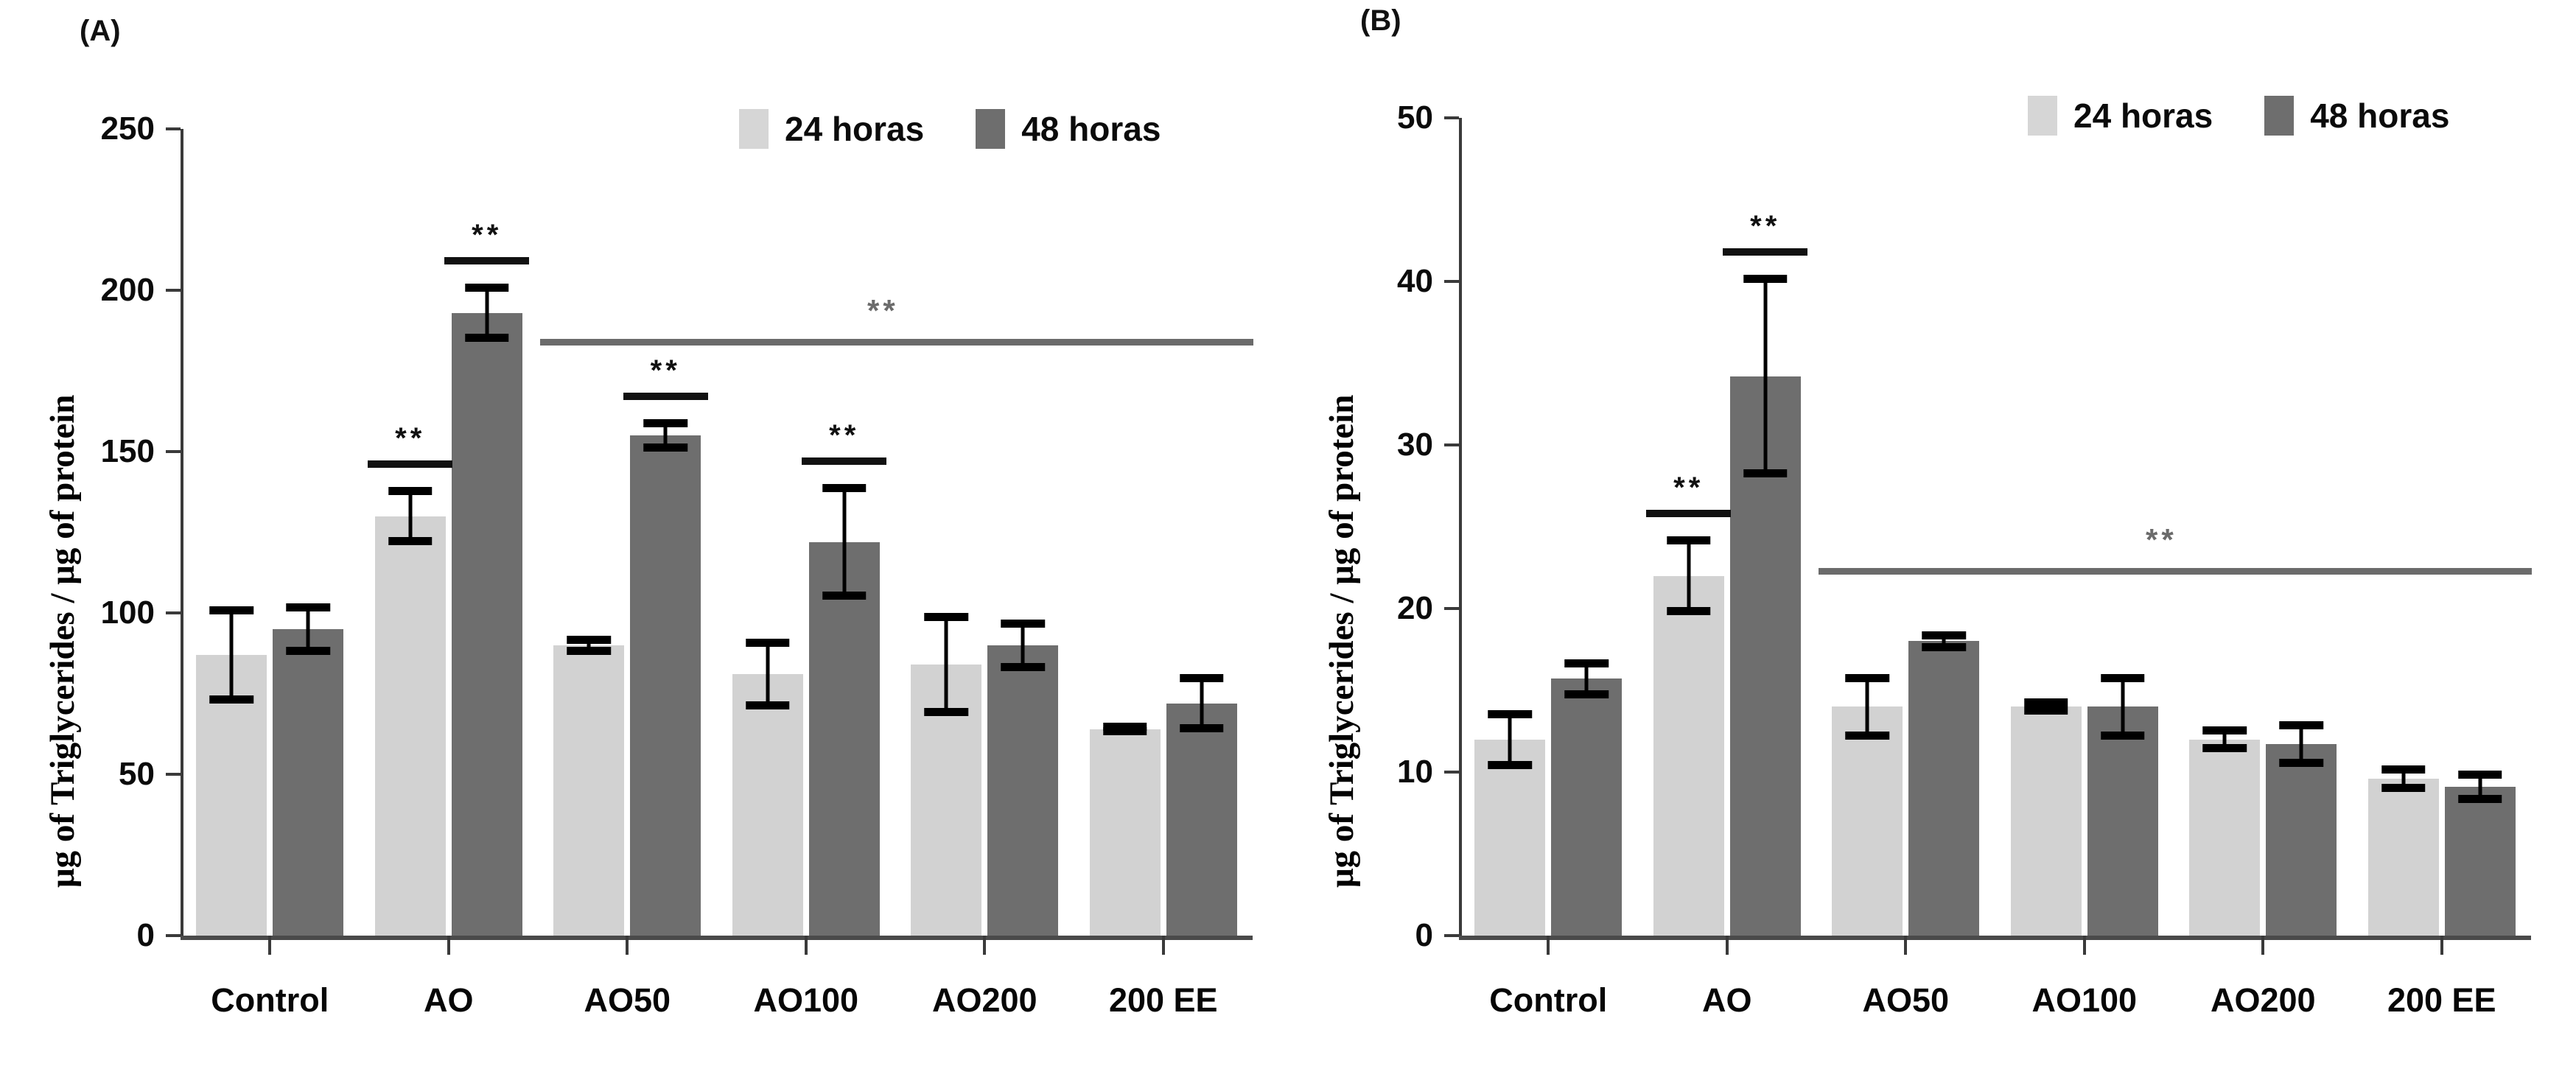  I want to click on x-axis-label-ao200: AO200, so click(984, 1000).